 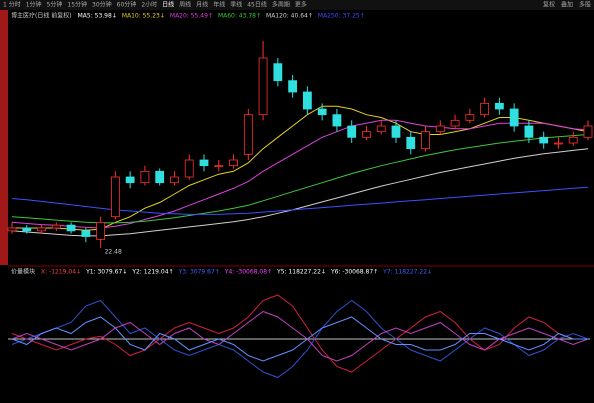 What do you see at coordinates (34, 5) in the screenshot?
I see `toolbar-tab: 1分钟` at bounding box center [34, 5].